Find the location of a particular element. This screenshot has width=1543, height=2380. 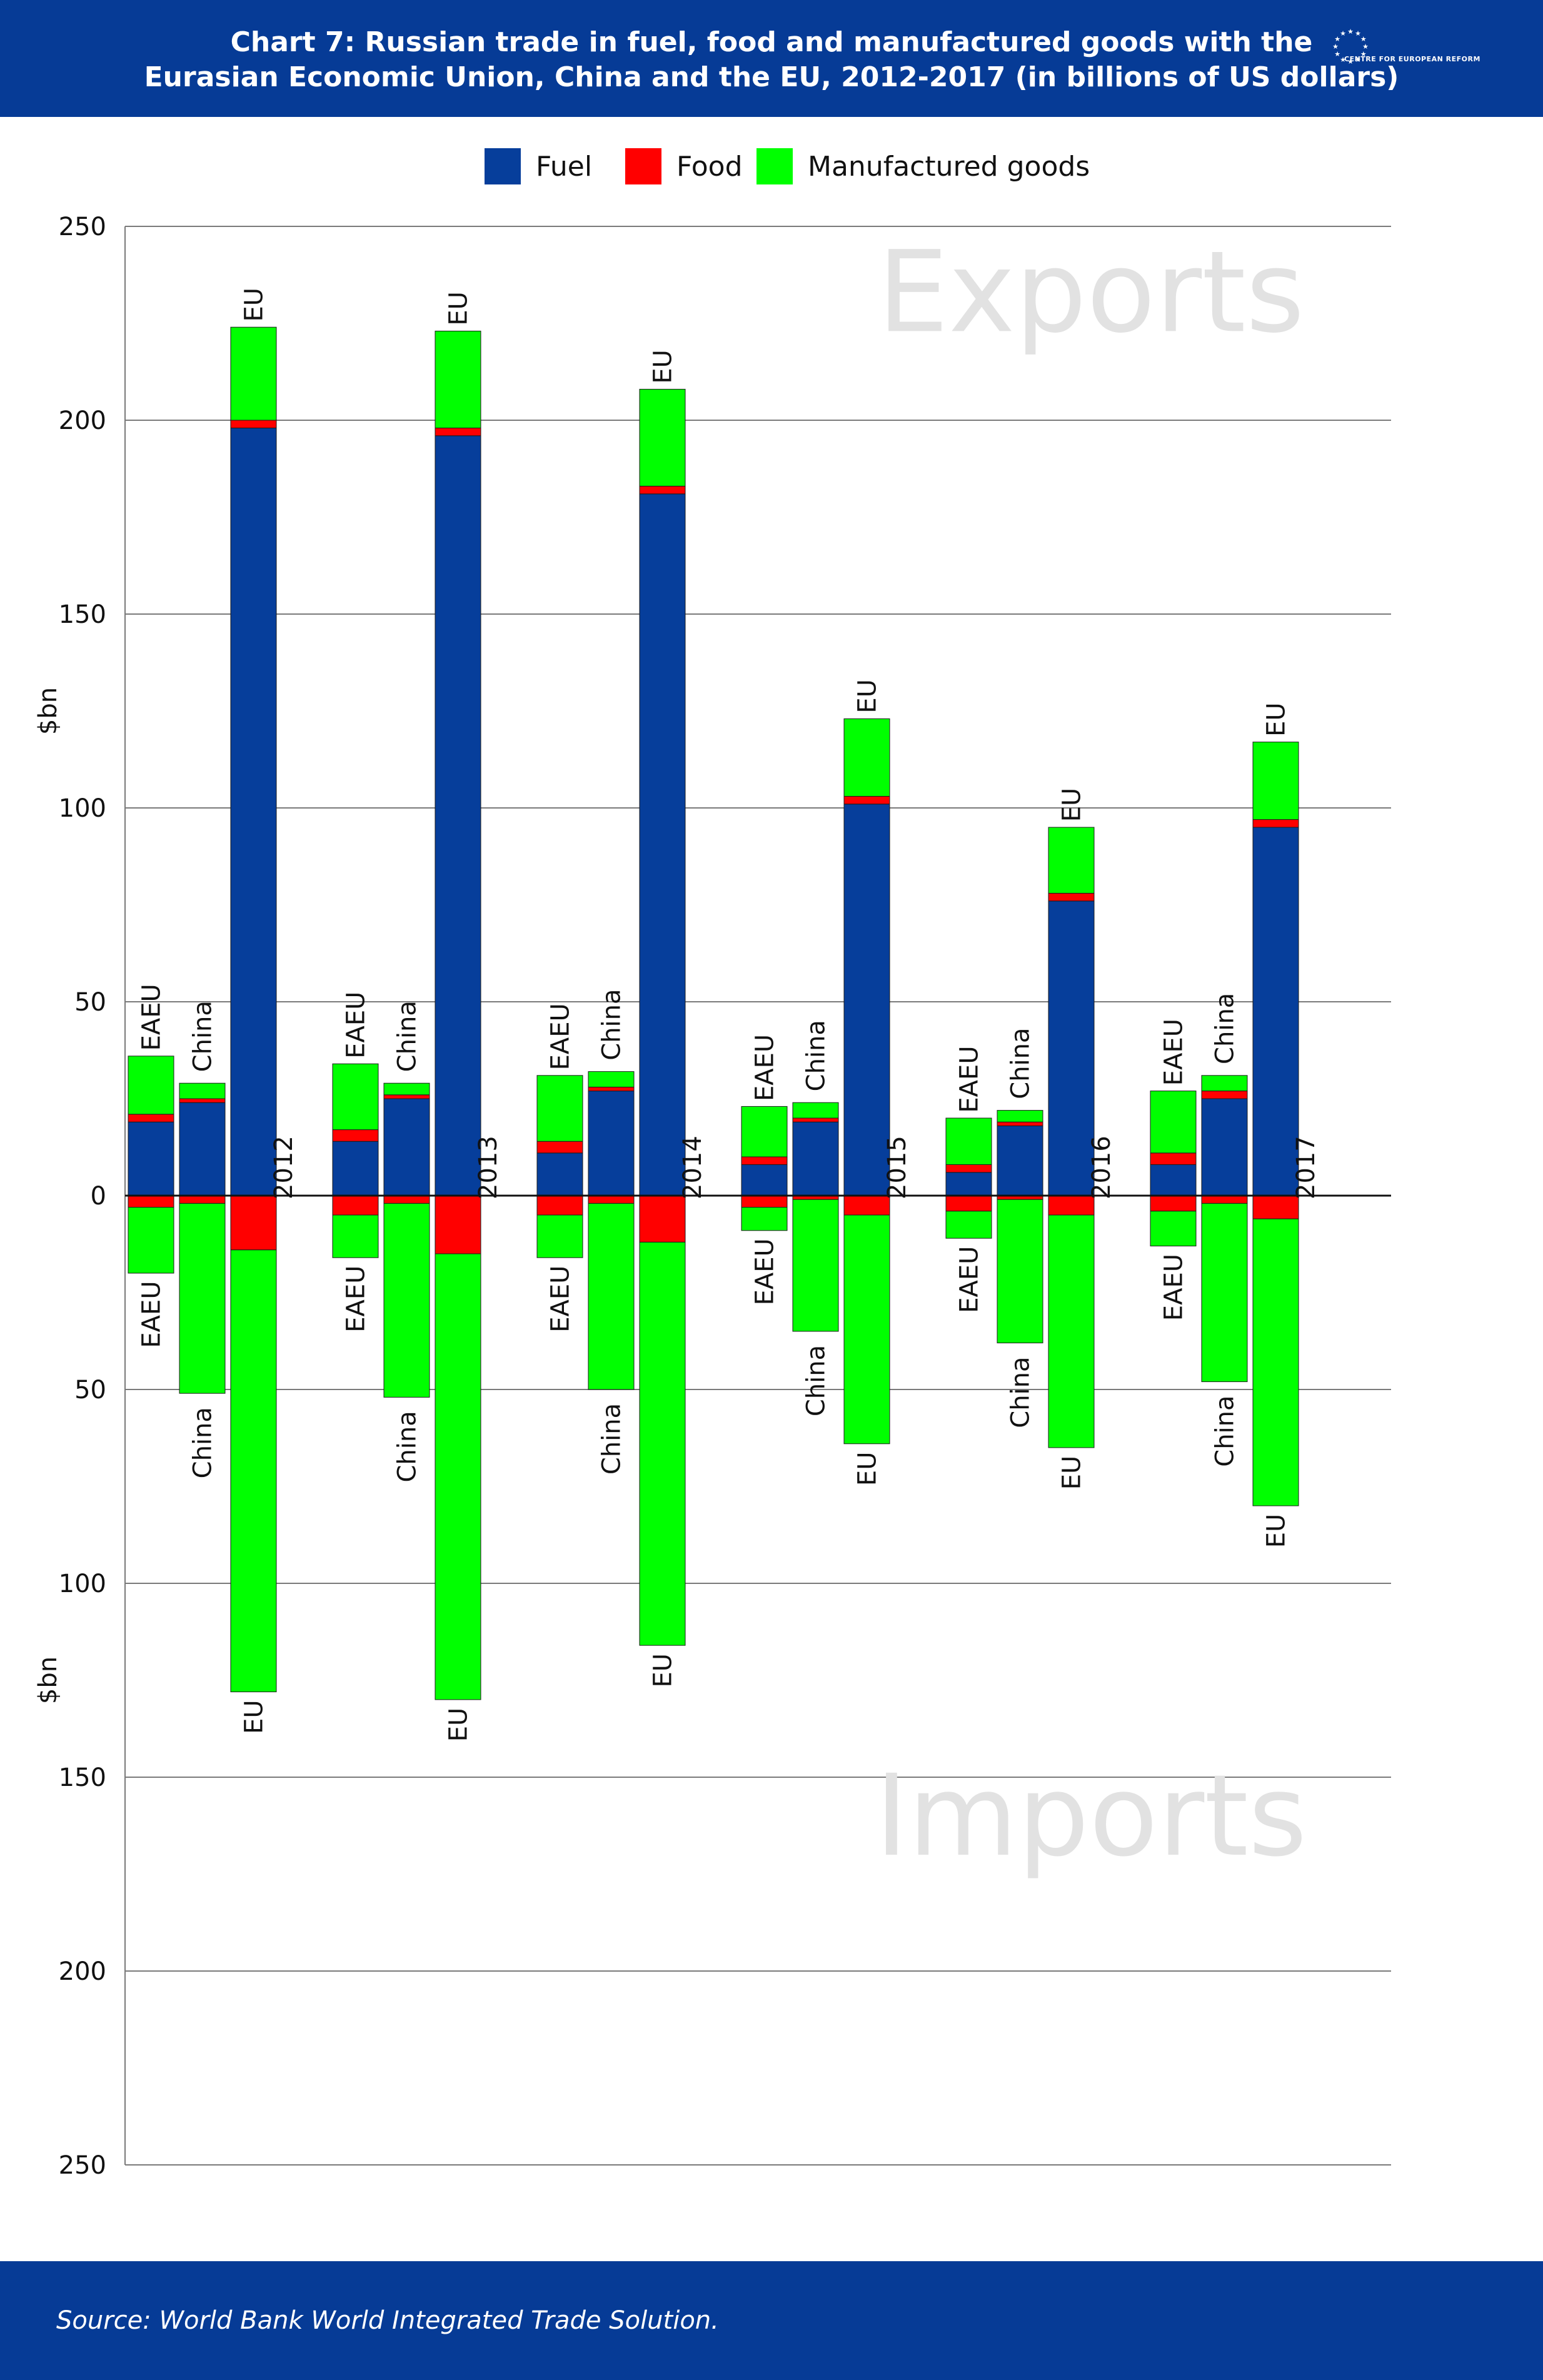

year-label: 2016 is located at coordinates (1102, 1167).